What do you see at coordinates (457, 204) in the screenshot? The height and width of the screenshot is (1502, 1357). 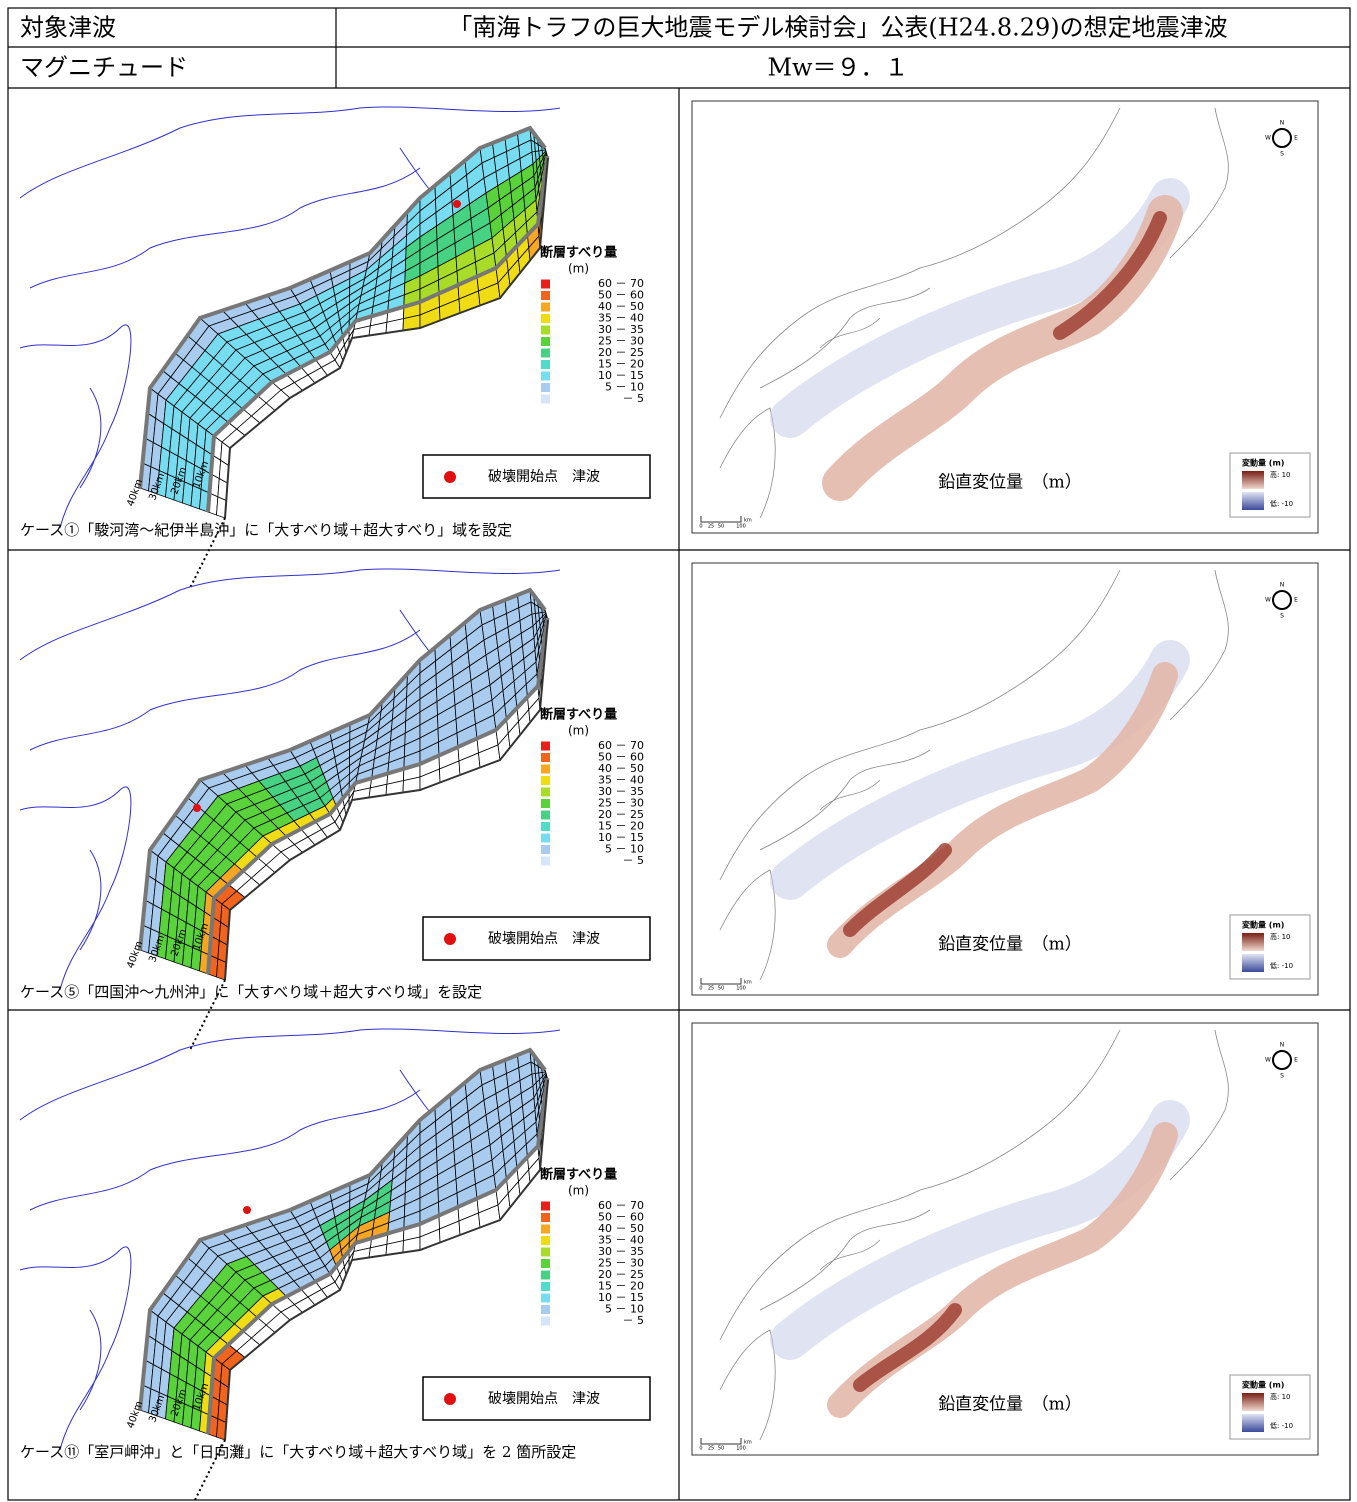 I see `hypocenter` at bounding box center [457, 204].